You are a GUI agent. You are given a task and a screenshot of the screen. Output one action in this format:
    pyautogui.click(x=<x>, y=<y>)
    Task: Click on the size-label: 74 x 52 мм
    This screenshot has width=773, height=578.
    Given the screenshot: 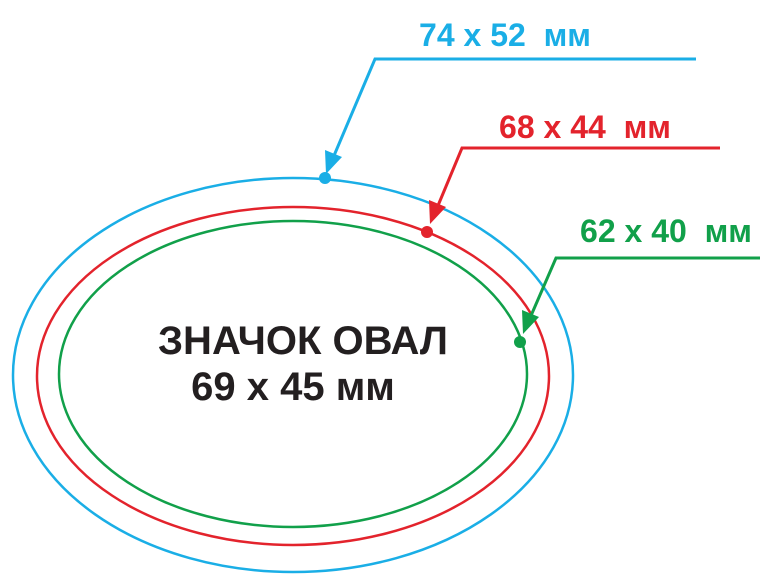 What is the action you would take?
    pyautogui.click(x=505, y=35)
    